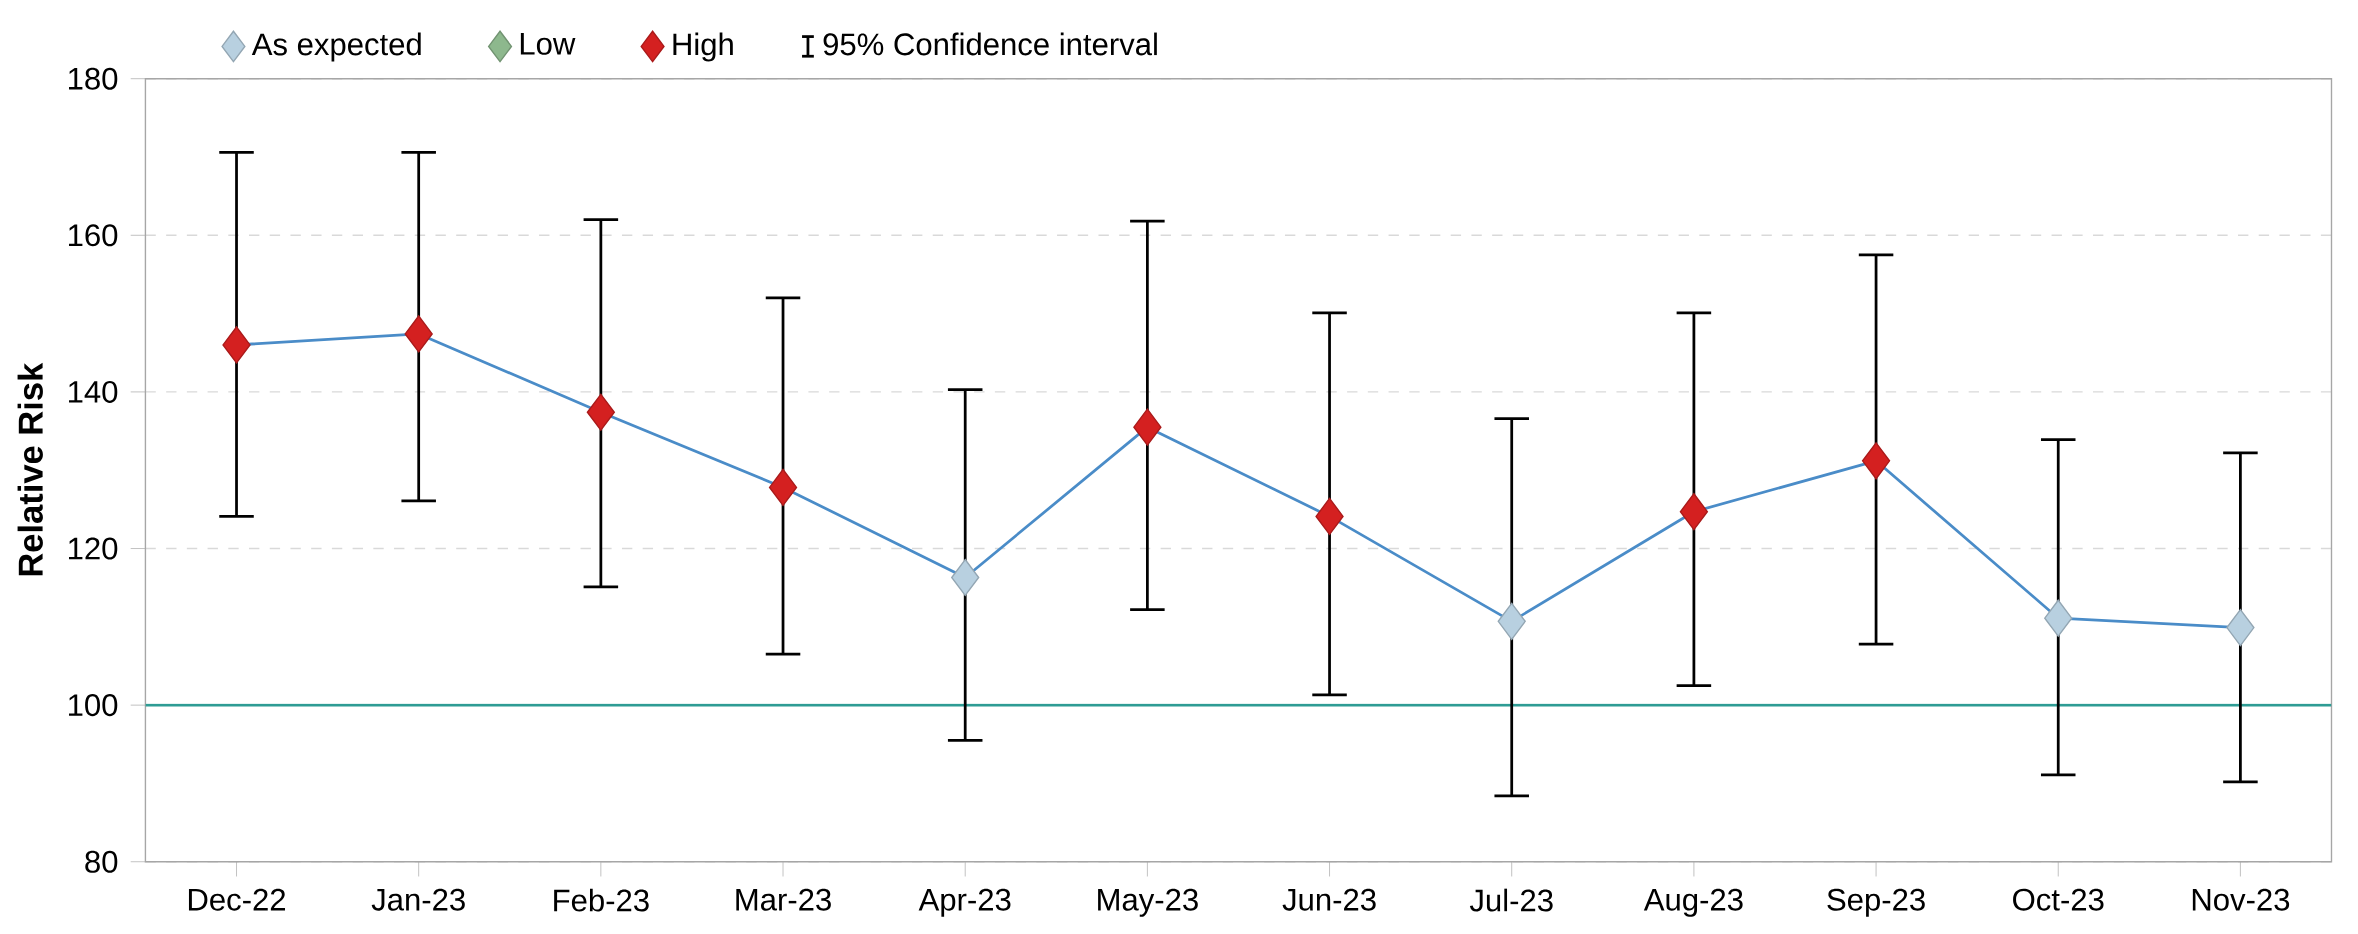 The image size is (2358, 934). Describe the element at coordinates (1148, 902) in the screenshot. I see `x-tick-label: May-23` at that location.